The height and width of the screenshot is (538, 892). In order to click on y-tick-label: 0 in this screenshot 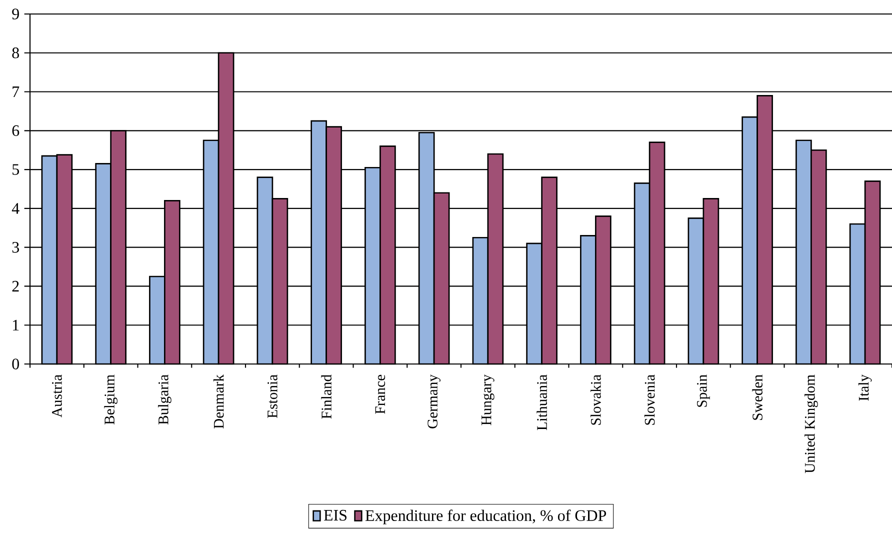, I will do `click(15, 364)`.